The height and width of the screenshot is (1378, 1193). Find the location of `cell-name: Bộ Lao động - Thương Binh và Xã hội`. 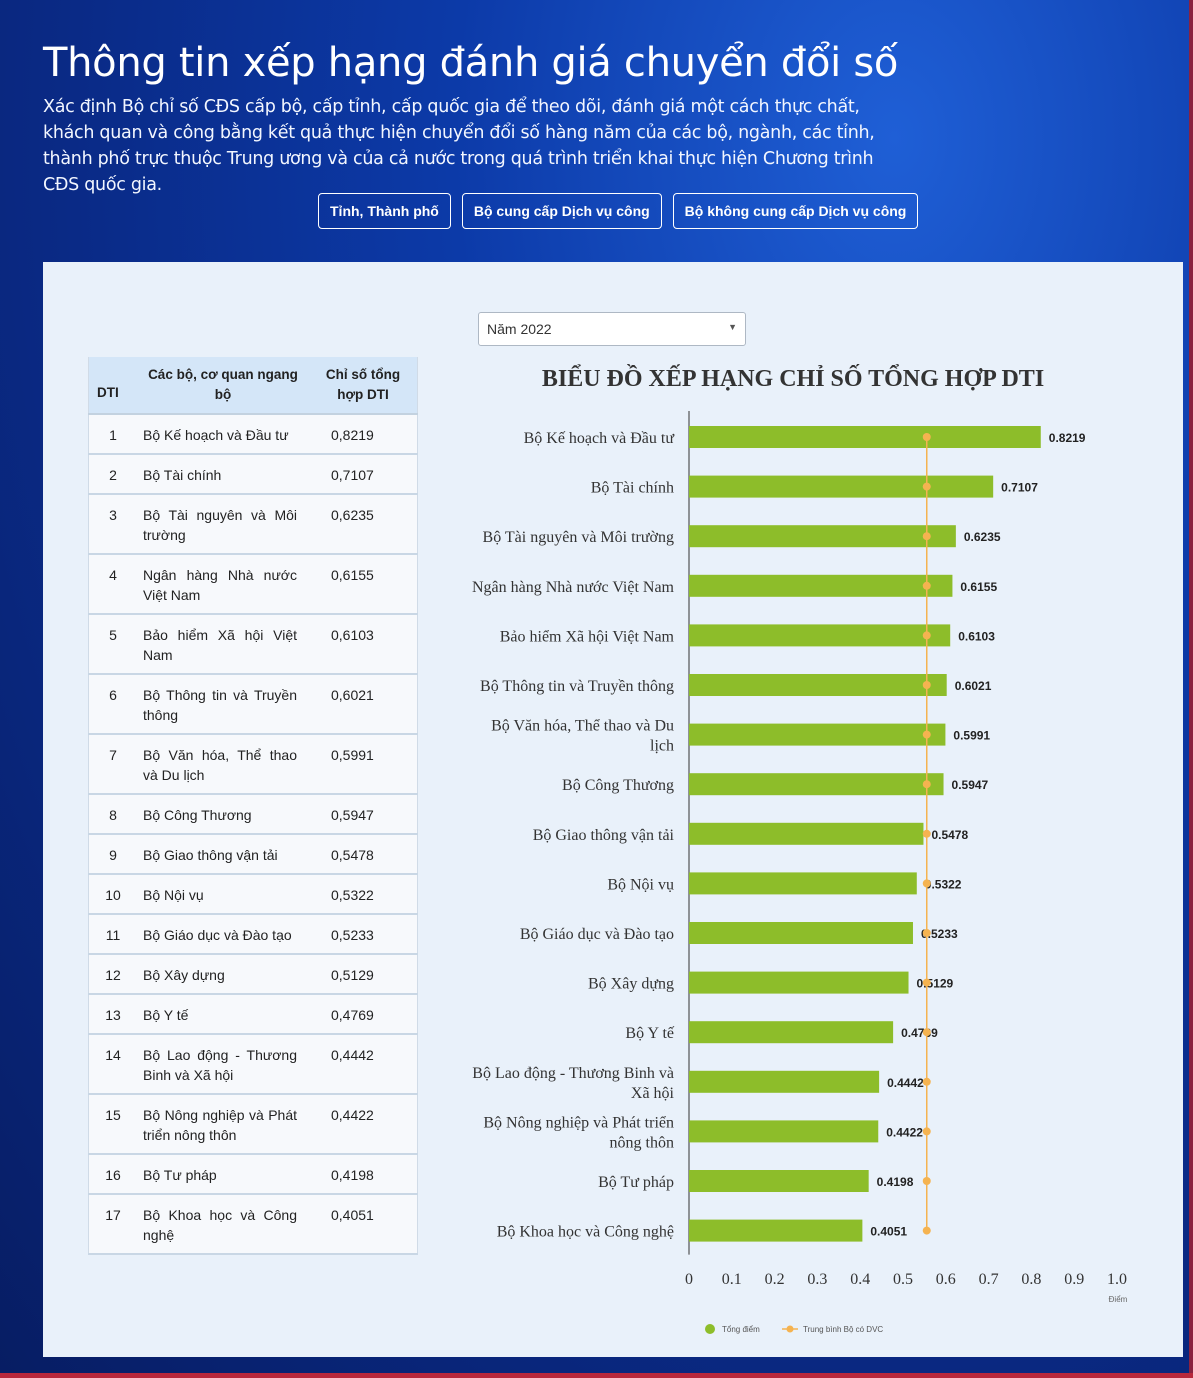

cell-name: Bộ Lao động - Thương Binh và Xã hội is located at coordinates (223, 1064).